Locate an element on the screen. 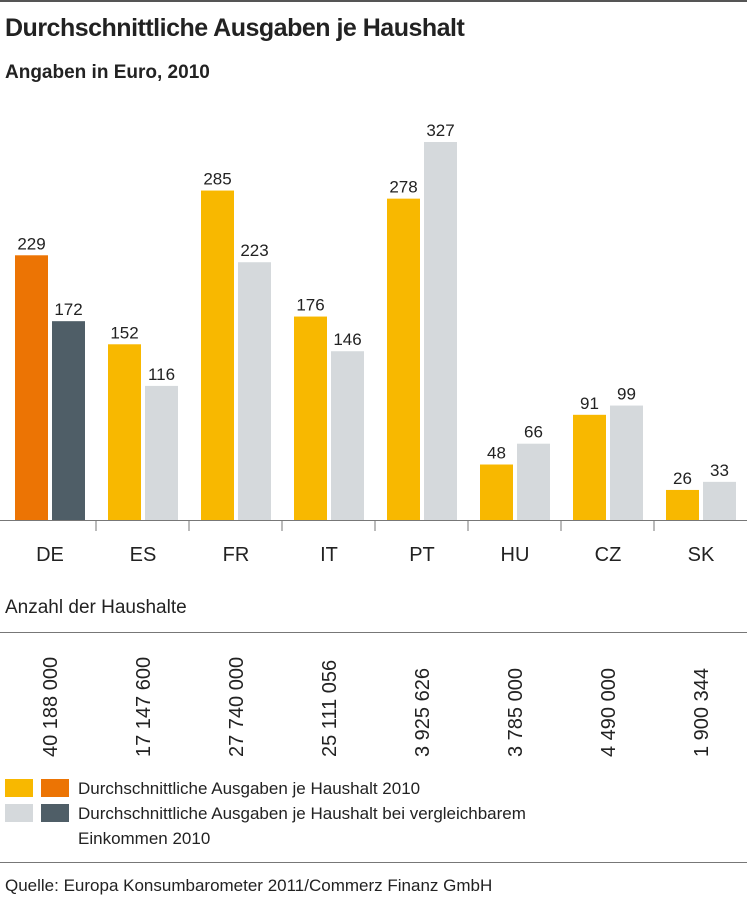  households-value-PT: 3 925 626 is located at coordinates (423, 712).